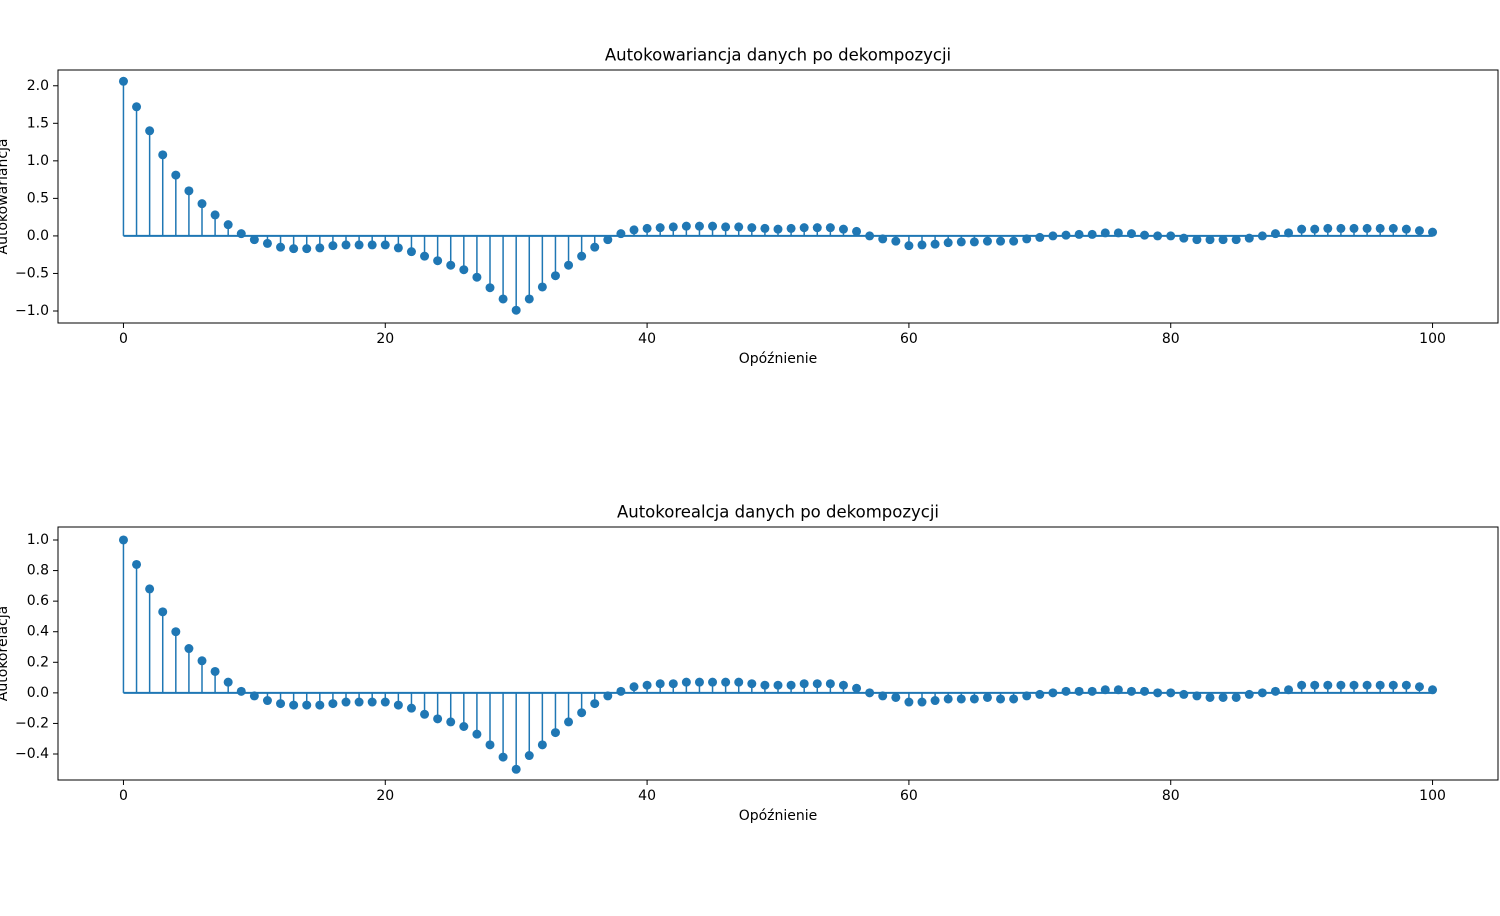  What do you see at coordinates (38, 601) in the screenshot?
I see `y-tick-label: 0.6` at bounding box center [38, 601].